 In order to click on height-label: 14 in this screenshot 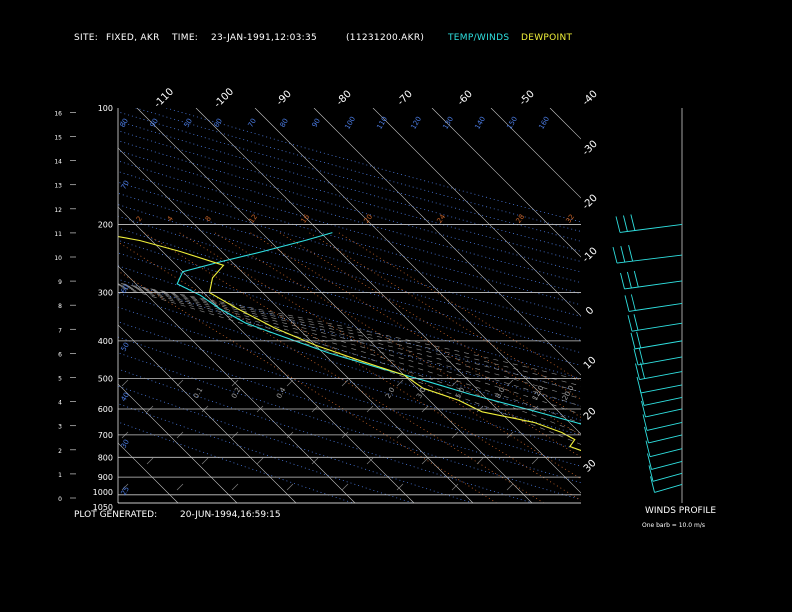, I will do `click(58, 162)`.